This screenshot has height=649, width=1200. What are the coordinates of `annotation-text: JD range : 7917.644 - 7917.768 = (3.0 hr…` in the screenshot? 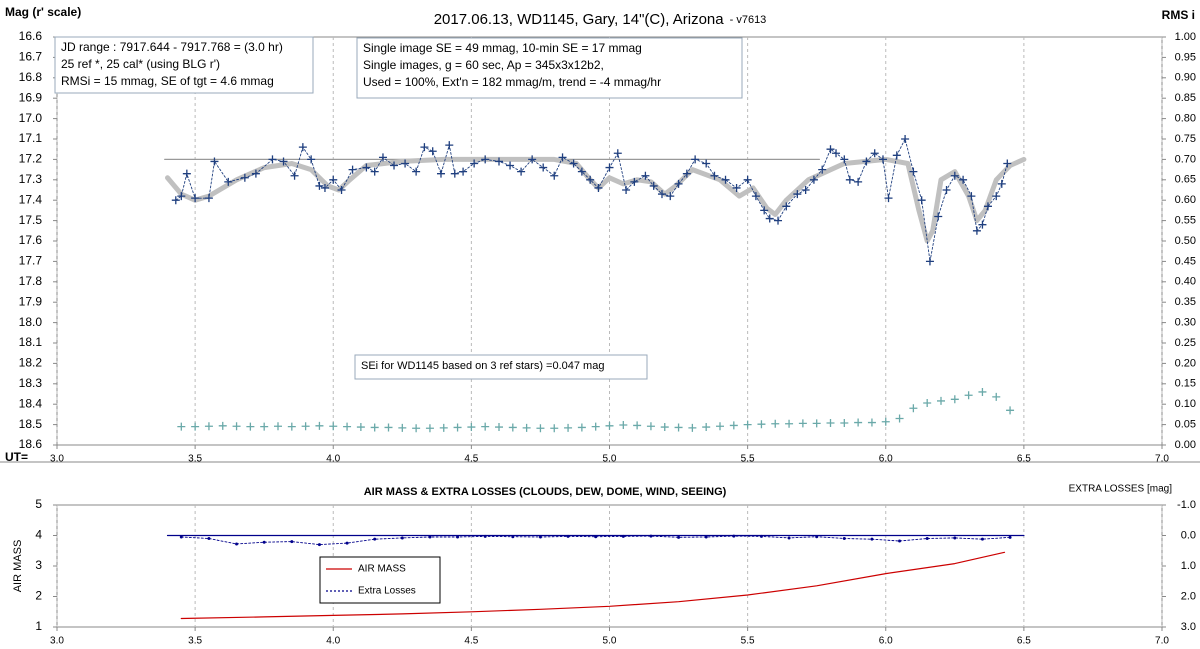 It's located at (172, 47).